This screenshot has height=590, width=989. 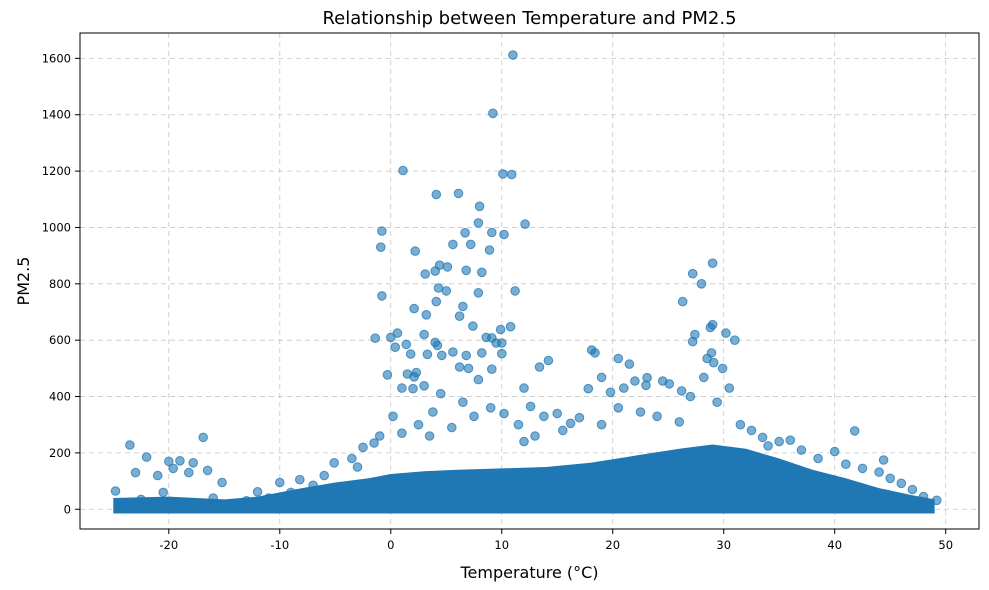 What do you see at coordinates (60, 284) in the screenshot?
I see `y-tick-label: 800` at bounding box center [60, 284].